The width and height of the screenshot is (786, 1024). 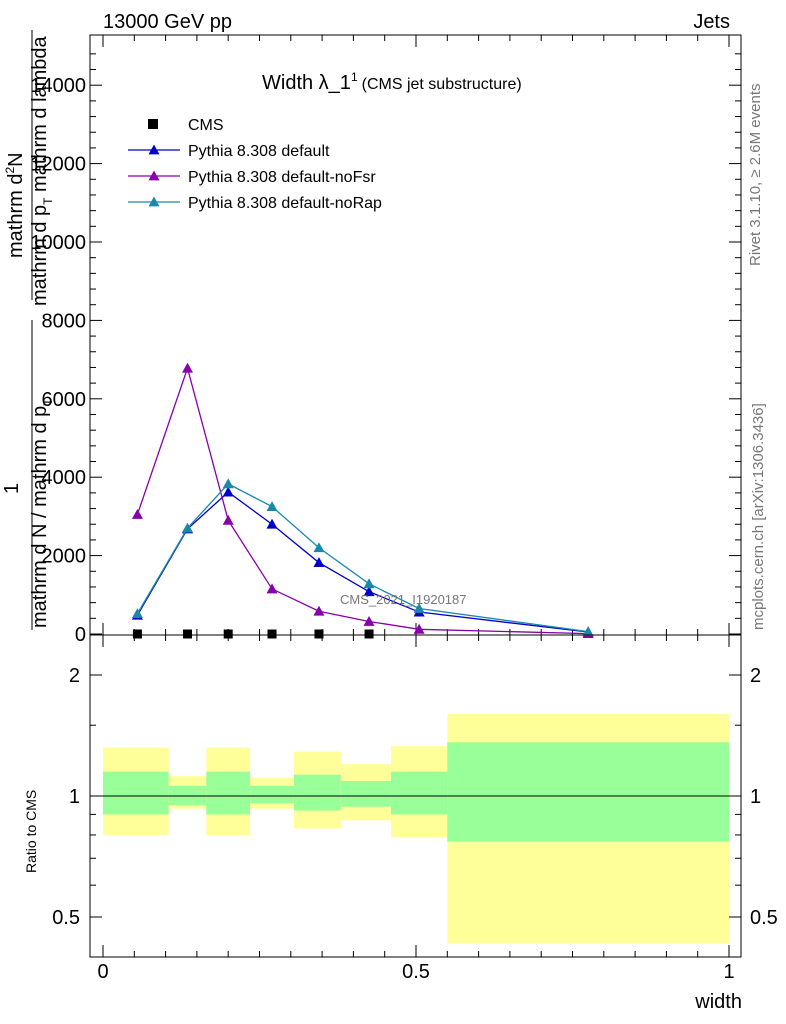 I want to click on svg-text: mathrm d2N, so click(x=15, y=205).